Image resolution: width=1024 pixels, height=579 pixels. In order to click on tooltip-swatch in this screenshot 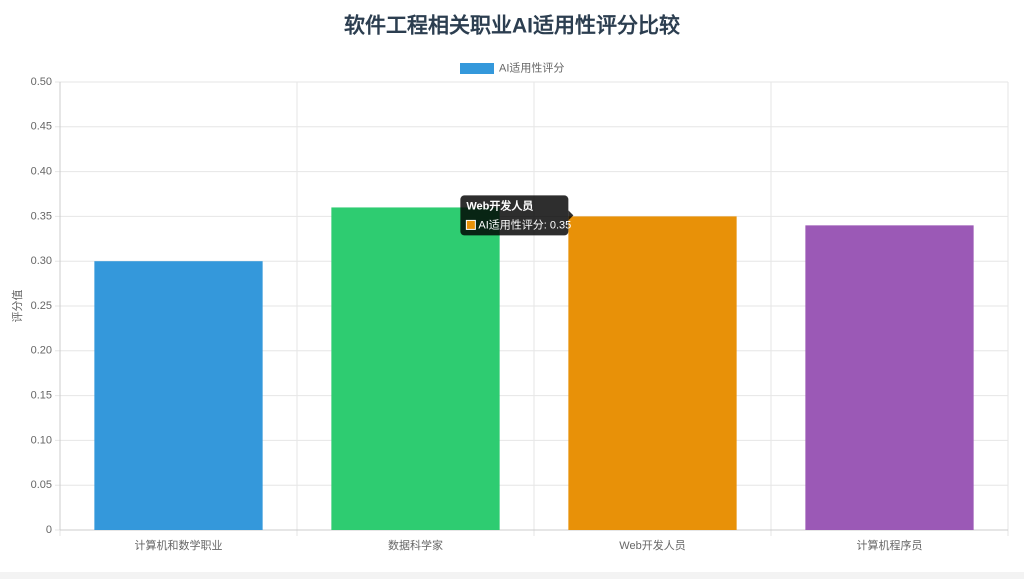, I will do `click(470, 224)`.